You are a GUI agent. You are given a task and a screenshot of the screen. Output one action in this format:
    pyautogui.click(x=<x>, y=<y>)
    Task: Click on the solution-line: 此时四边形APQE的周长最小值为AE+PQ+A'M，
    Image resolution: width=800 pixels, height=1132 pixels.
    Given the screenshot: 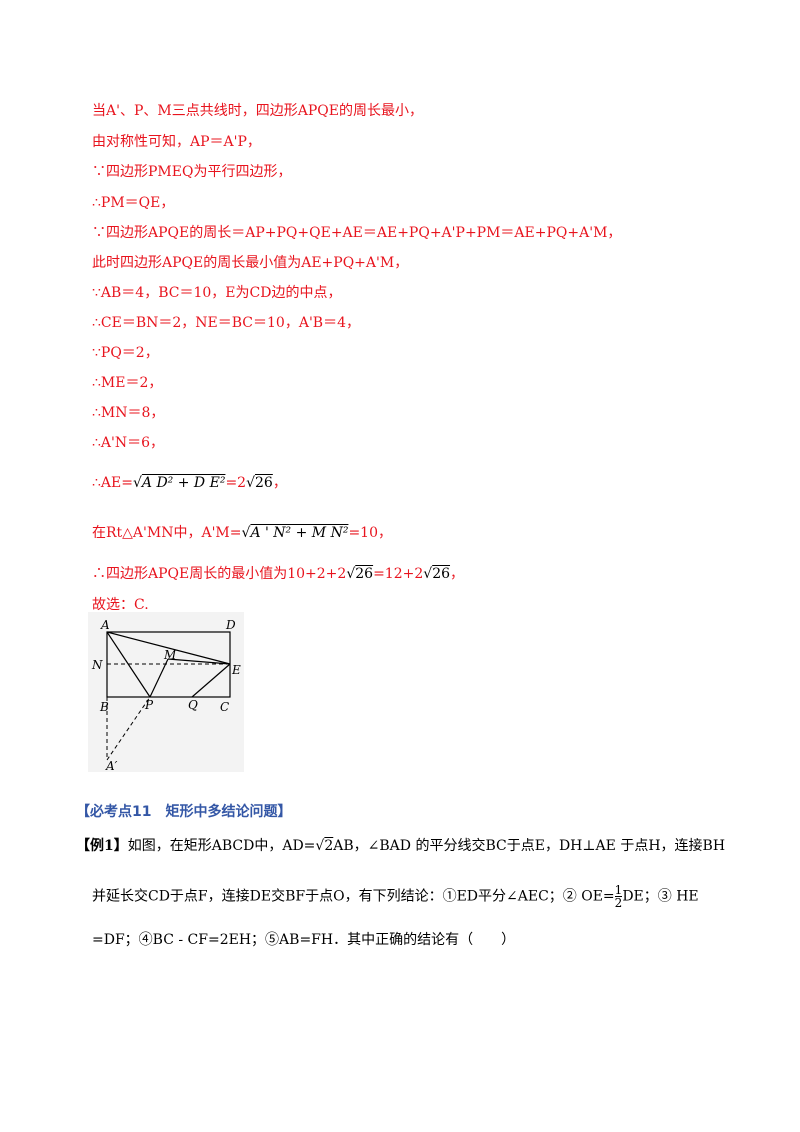 What is the action you would take?
    pyautogui.click(x=250, y=263)
    